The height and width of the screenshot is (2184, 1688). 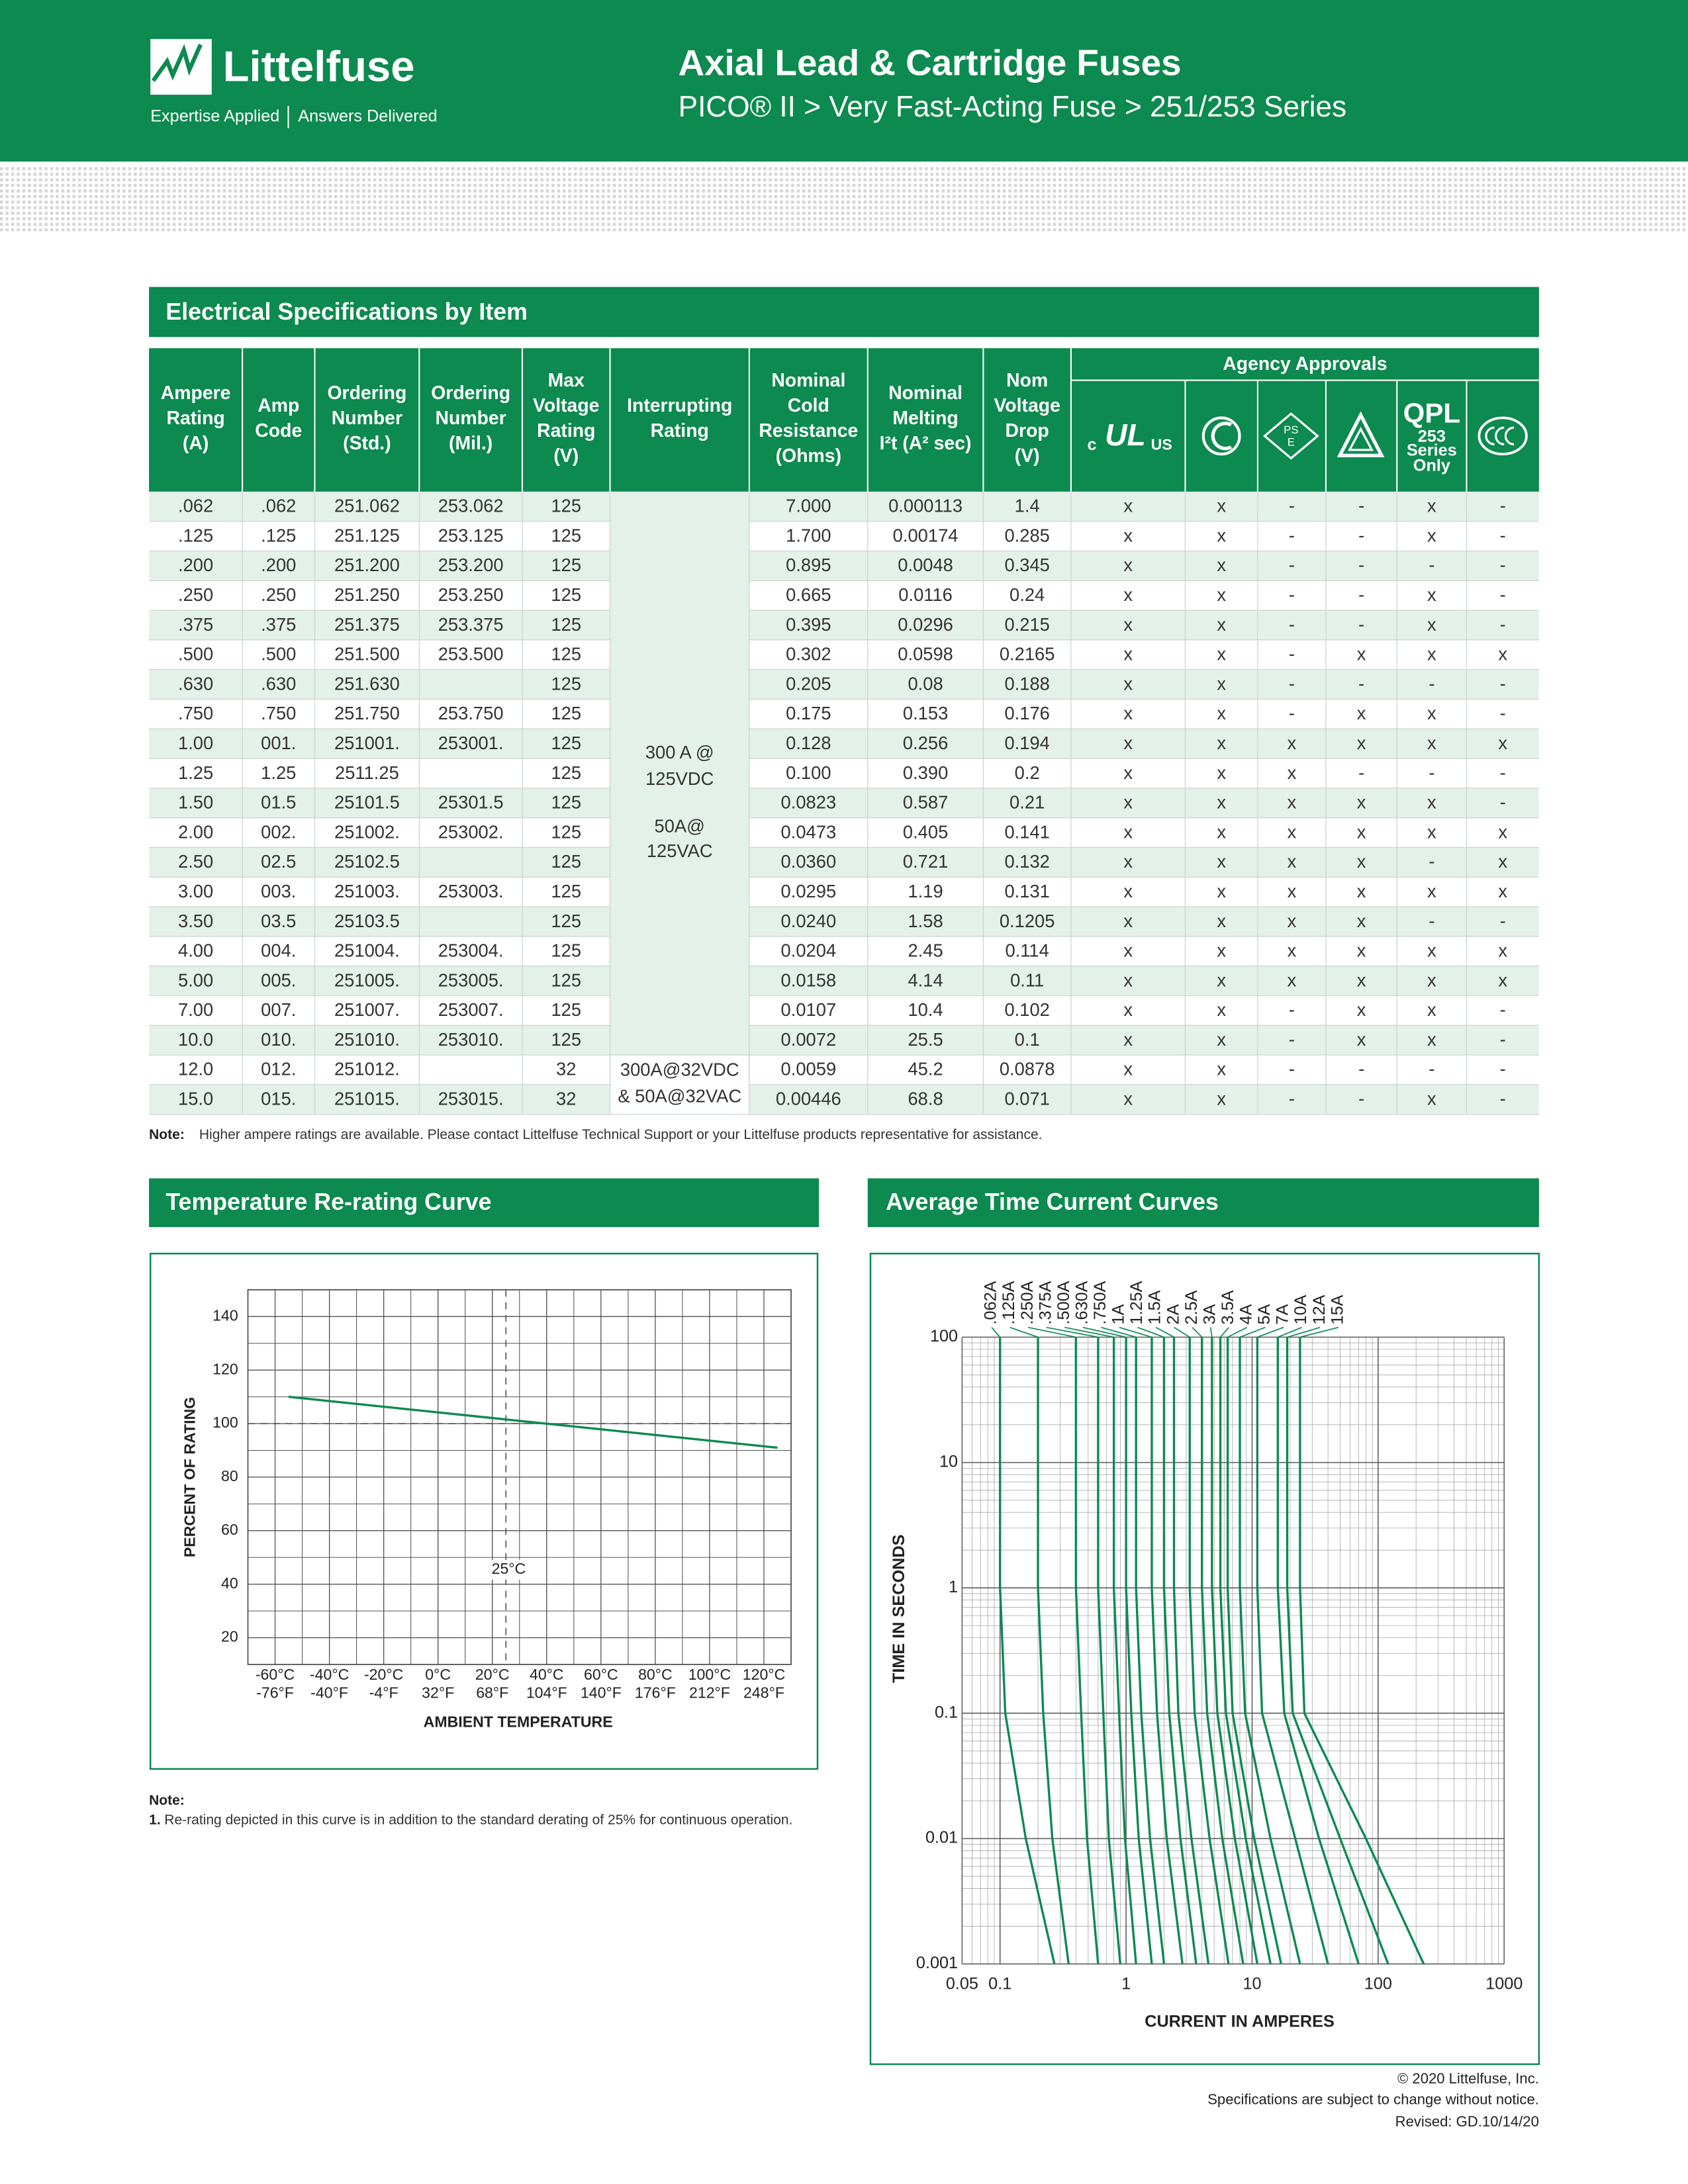 I want to click on y-tick-label: 120, so click(x=225, y=1368).